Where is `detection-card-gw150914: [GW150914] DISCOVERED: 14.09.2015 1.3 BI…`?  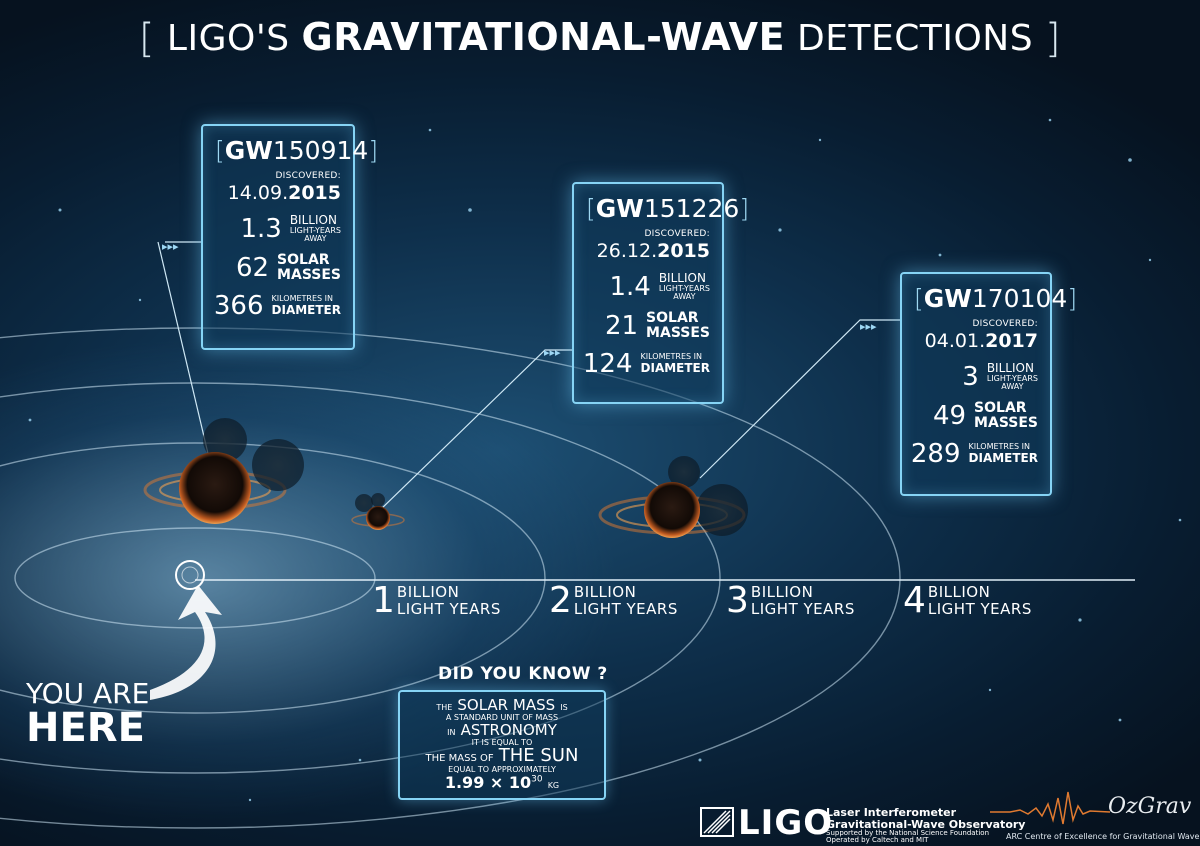 detection-card-gw150914: [GW150914] DISCOVERED: 14.09.2015 1.3 BI… is located at coordinates (290, 237).